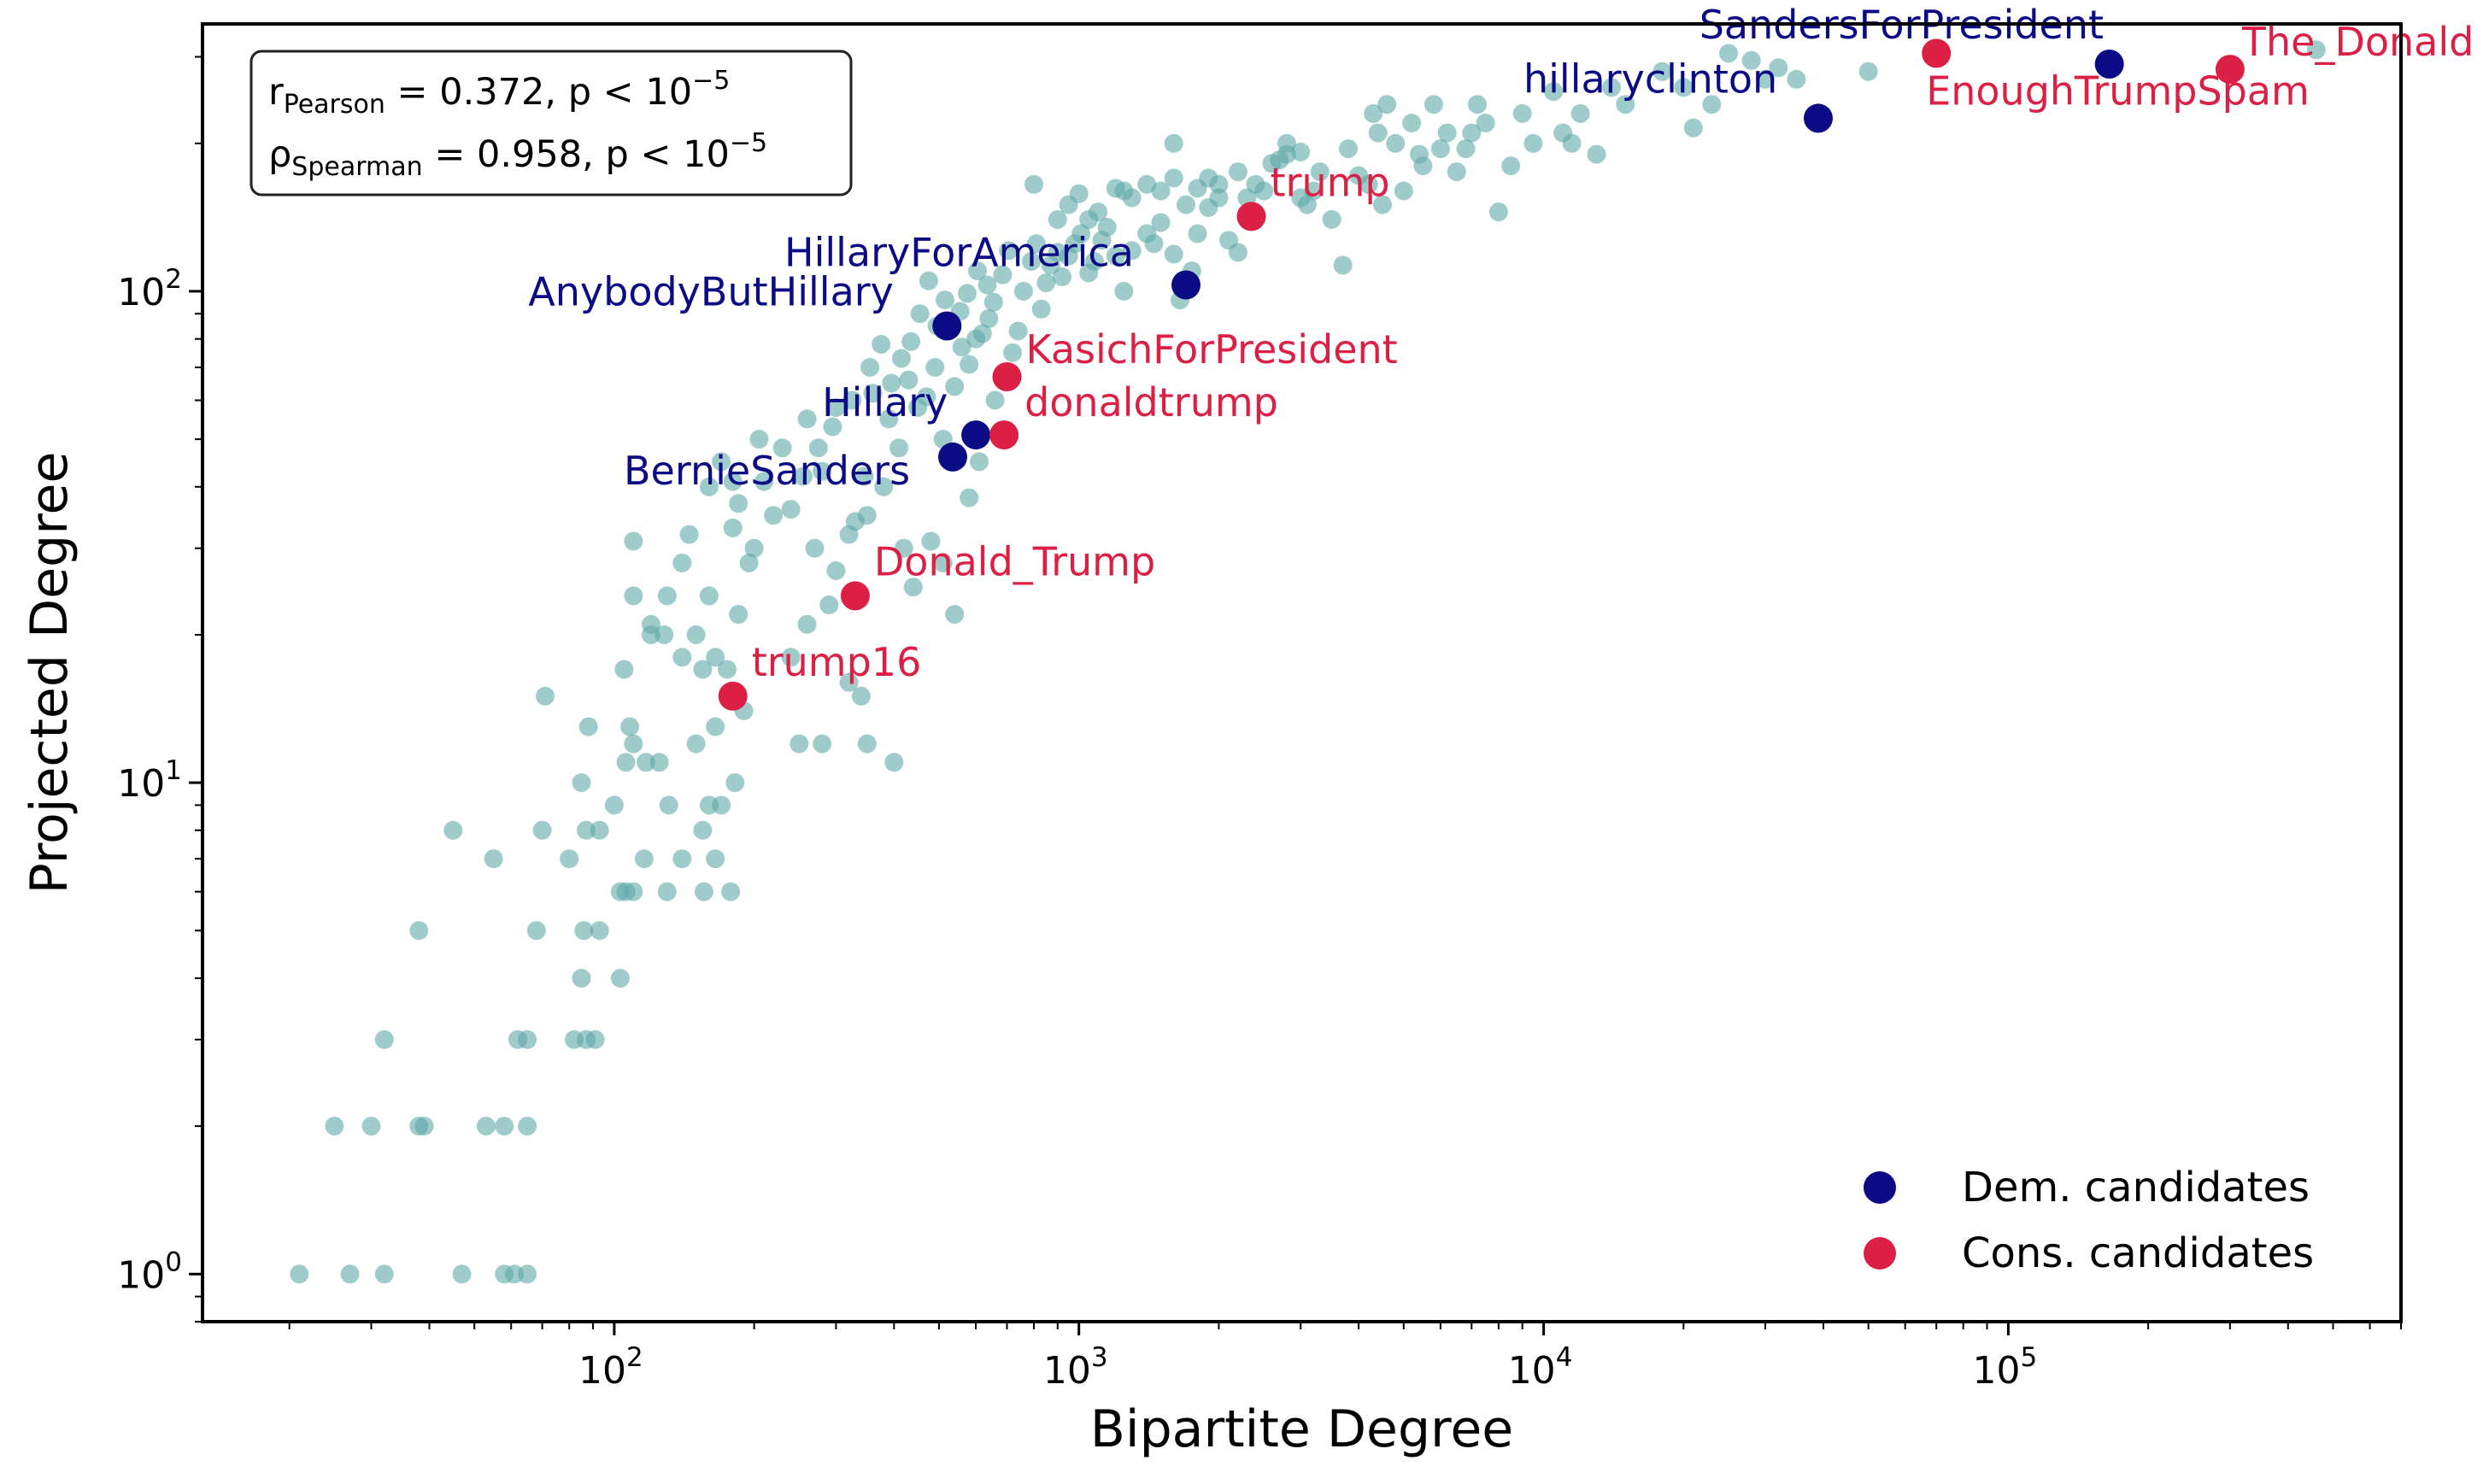 The image size is (2489, 1484). I want to click on x-axis-label: Bipartite Degree, so click(1301, 1429).